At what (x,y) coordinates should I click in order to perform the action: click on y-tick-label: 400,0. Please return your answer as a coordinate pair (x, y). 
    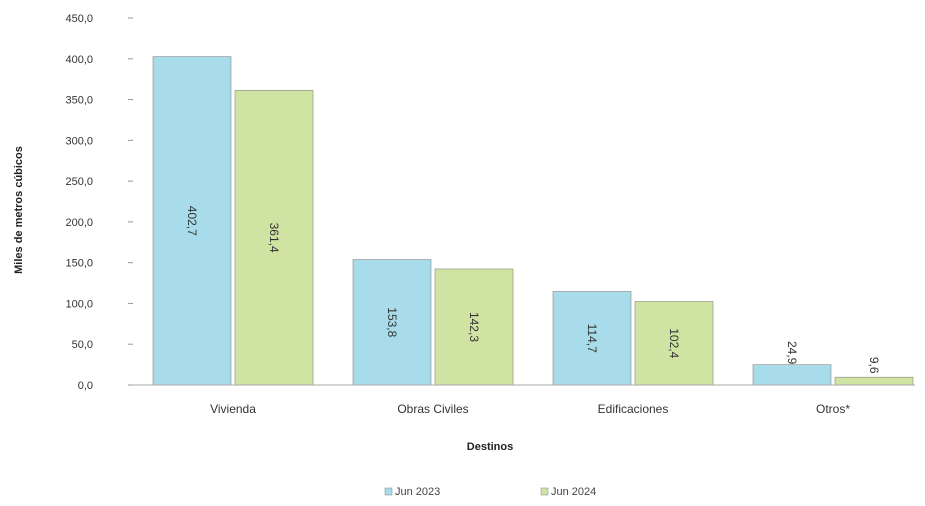
    Looking at the image, I should click on (79, 60).